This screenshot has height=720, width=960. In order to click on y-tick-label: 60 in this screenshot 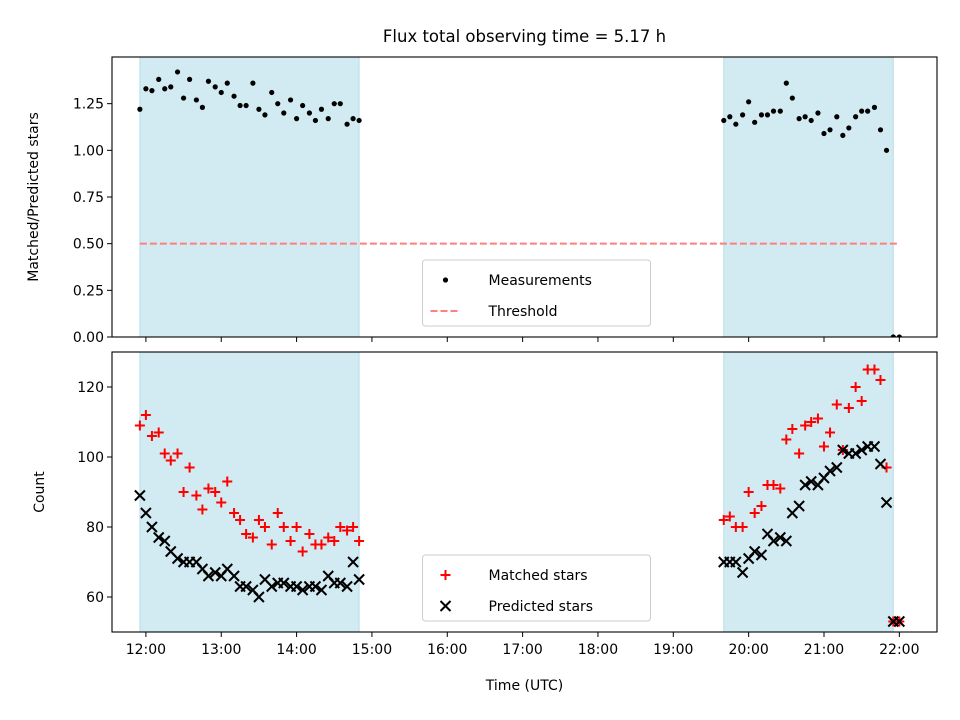, I will do `click(95, 598)`.